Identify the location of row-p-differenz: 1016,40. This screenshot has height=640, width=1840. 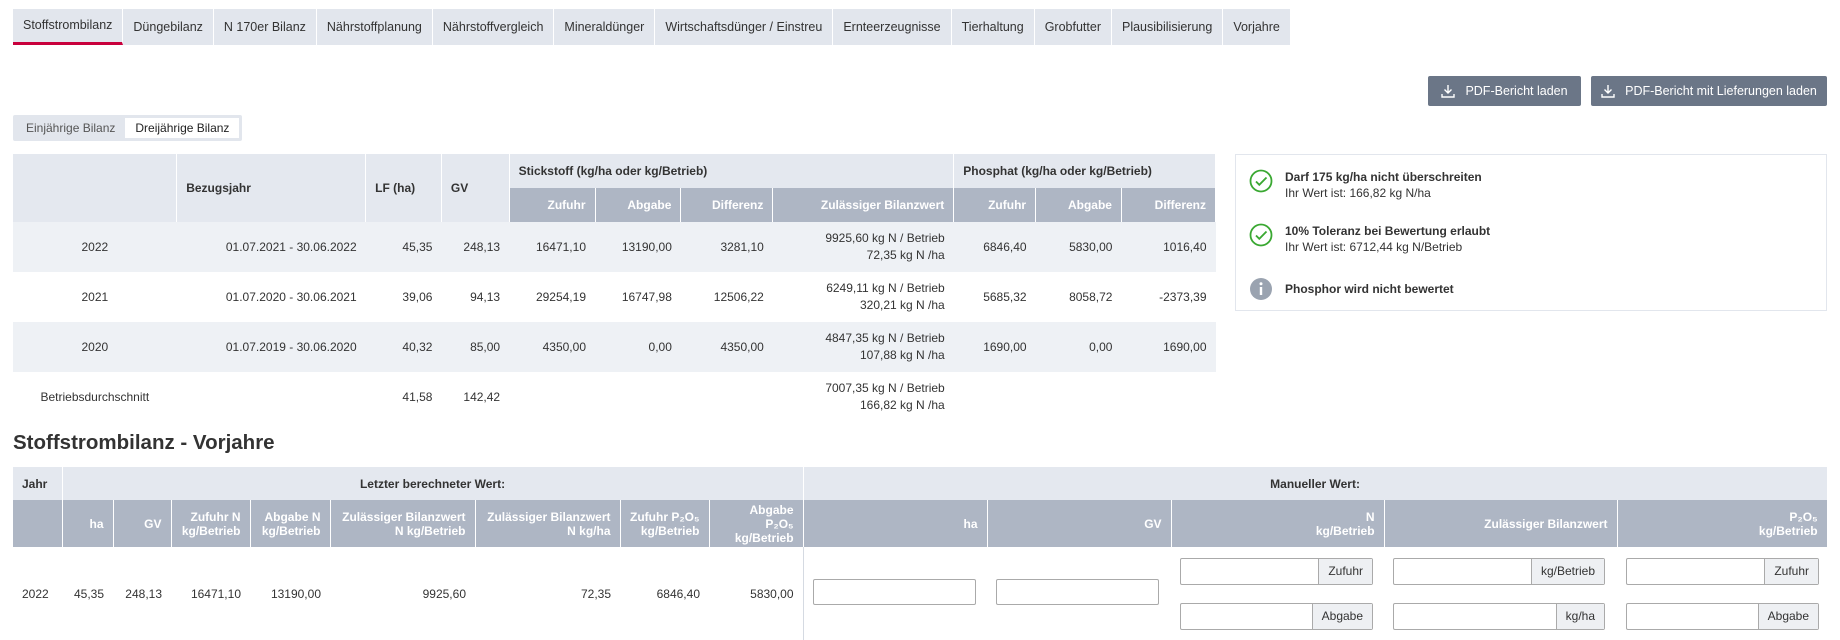
(1168, 247).